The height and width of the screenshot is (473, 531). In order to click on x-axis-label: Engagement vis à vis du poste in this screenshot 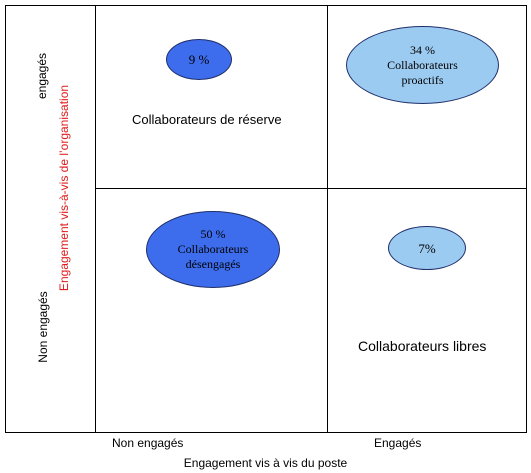, I will do `click(265, 463)`.